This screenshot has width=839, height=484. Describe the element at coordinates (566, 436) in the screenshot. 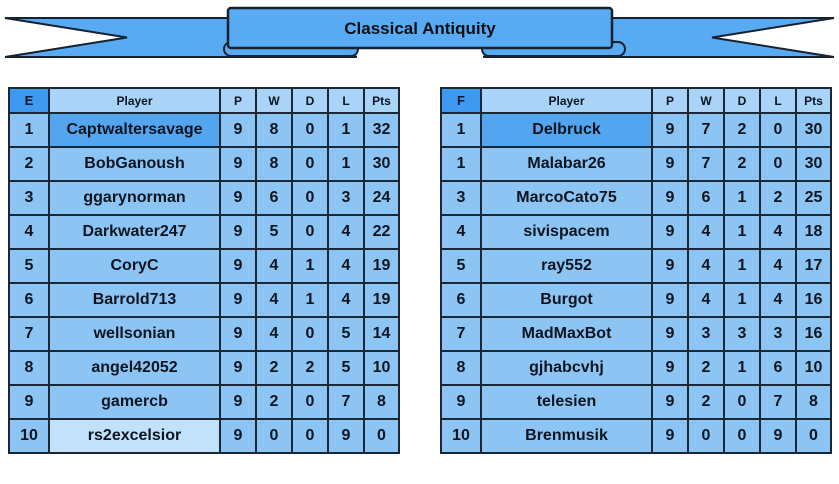

I see `player-cell: Brenmusik` at that location.